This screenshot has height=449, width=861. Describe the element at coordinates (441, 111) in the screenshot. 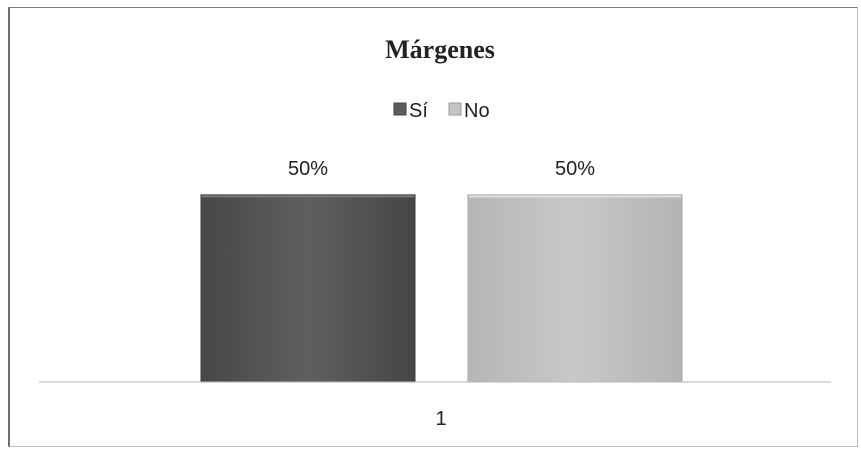

I see `legend: Sí No` at that location.